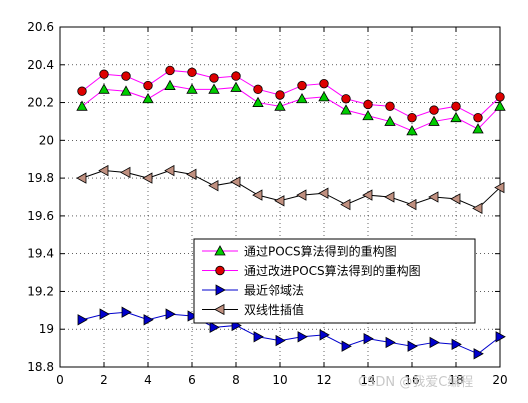  Describe the element at coordinates (104, 380) in the screenshot. I see `x-tick-label: 2` at that location.